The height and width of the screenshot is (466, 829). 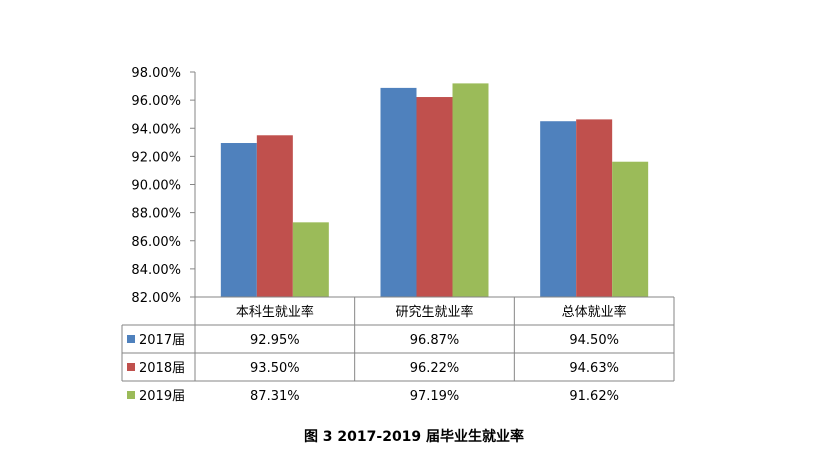 I want to click on figure-caption: 图 3 2017-2019 届毕业生就业率, so click(x=414, y=436).